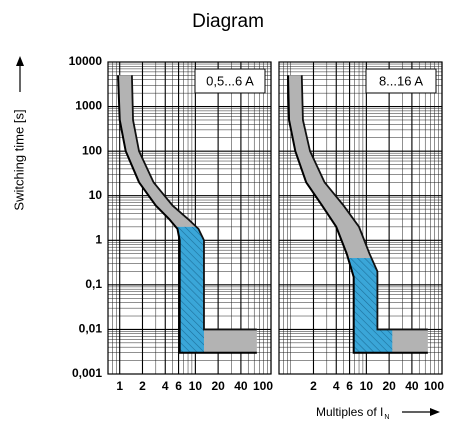 Image resolution: width=458 pixels, height=430 pixels. I want to click on chart-title: Diagram, so click(228, 21).